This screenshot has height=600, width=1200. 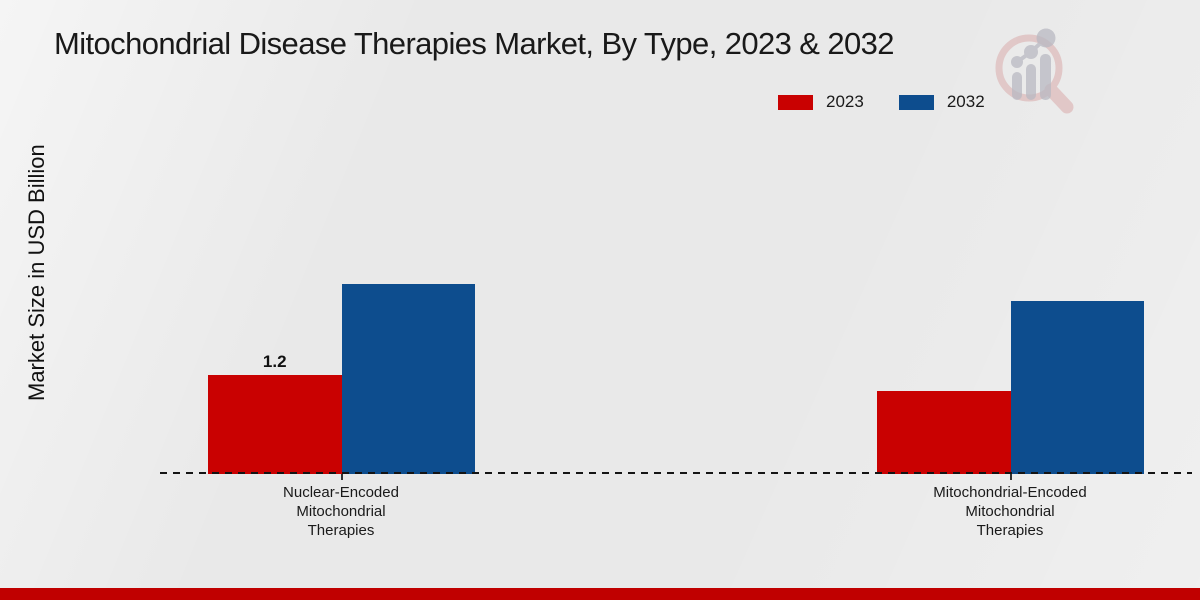 What do you see at coordinates (408, 379) in the screenshot?
I see `bar-2032-group1` at bounding box center [408, 379].